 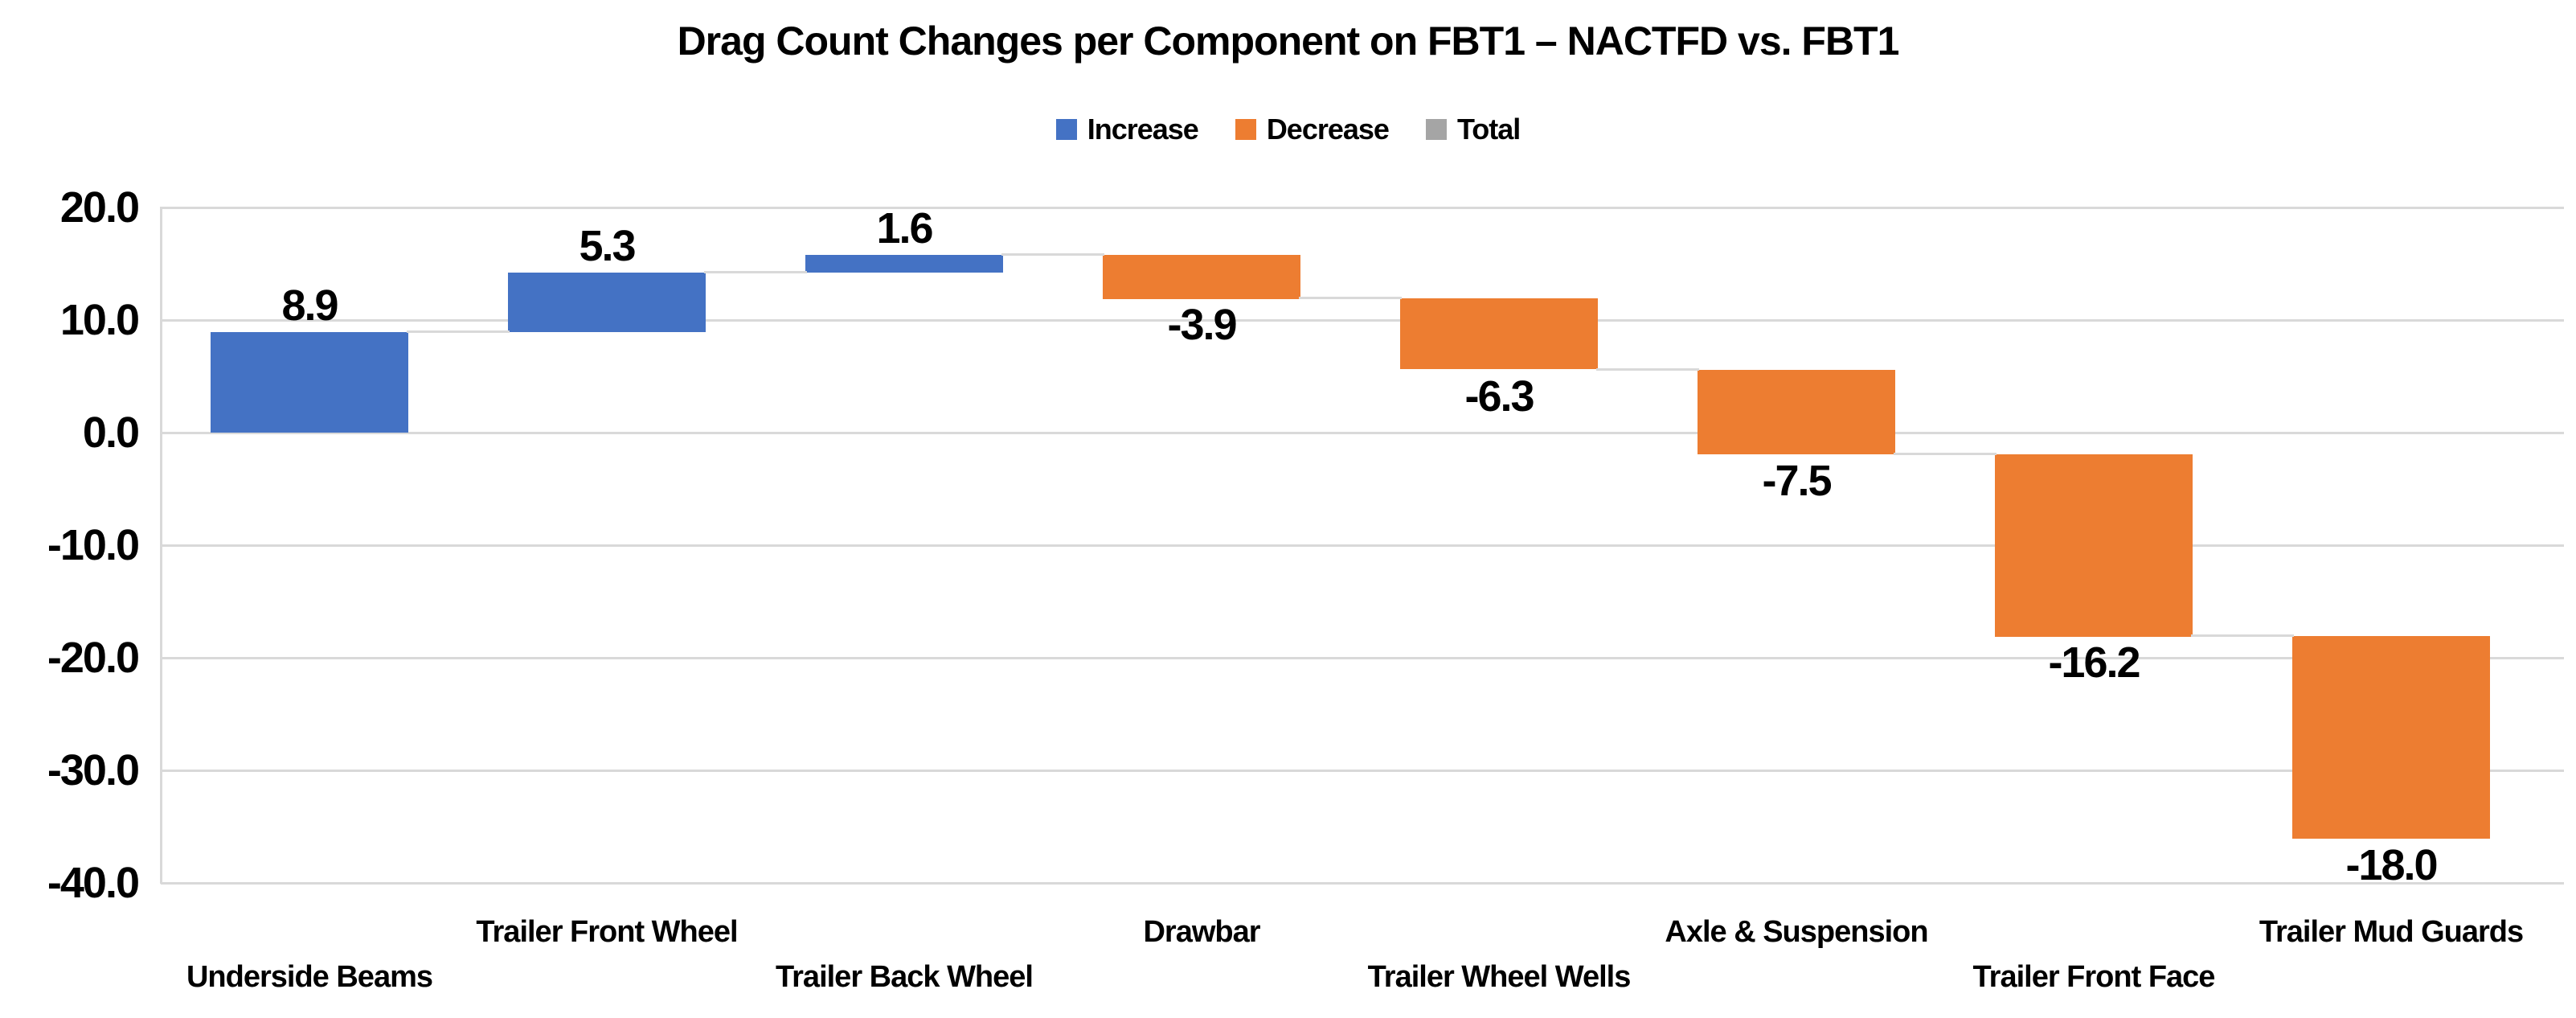 What do you see at coordinates (1436, 129) in the screenshot?
I see `legend-swatch-total-icon` at bounding box center [1436, 129].